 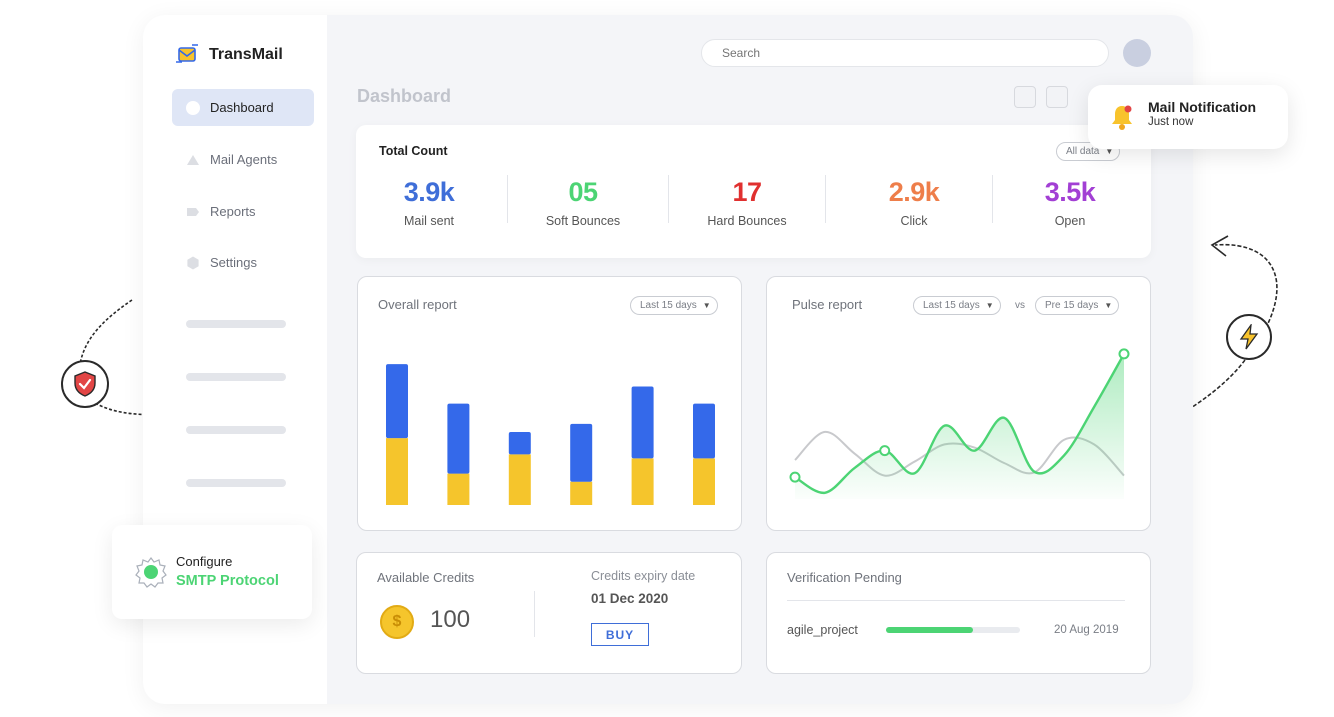 I want to click on sidebar-item-mail-agents: Mail Agents, so click(x=243, y=159).